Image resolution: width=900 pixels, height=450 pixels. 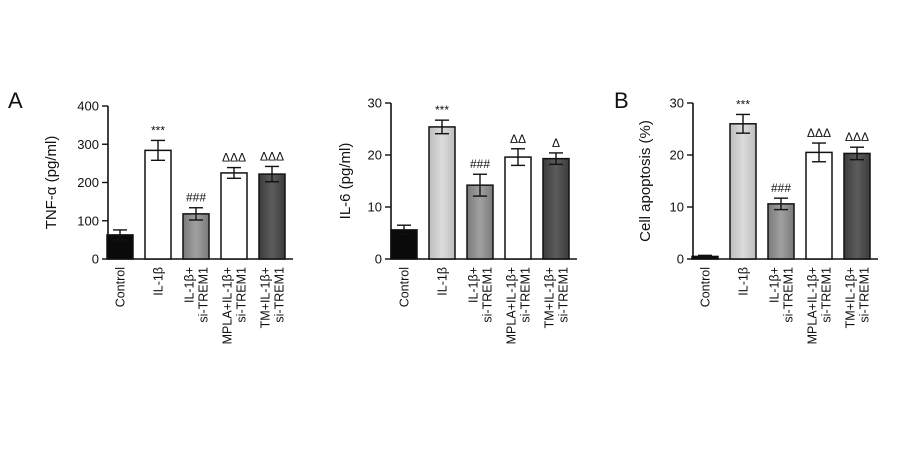 I want to click on chart2-ytick-label-0: 0, so click(x=378, y=259).